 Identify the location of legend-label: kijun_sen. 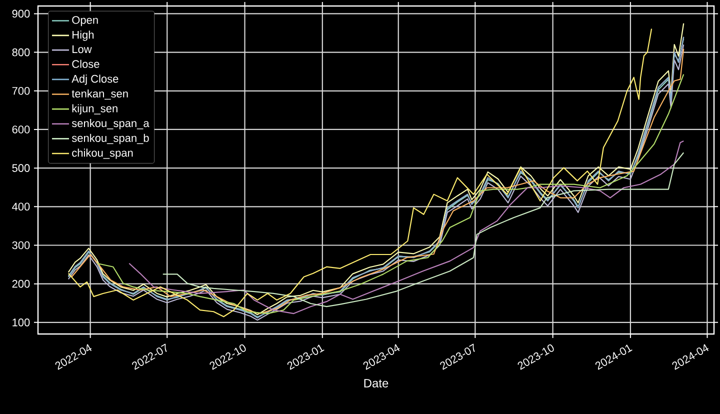
(95, 109).